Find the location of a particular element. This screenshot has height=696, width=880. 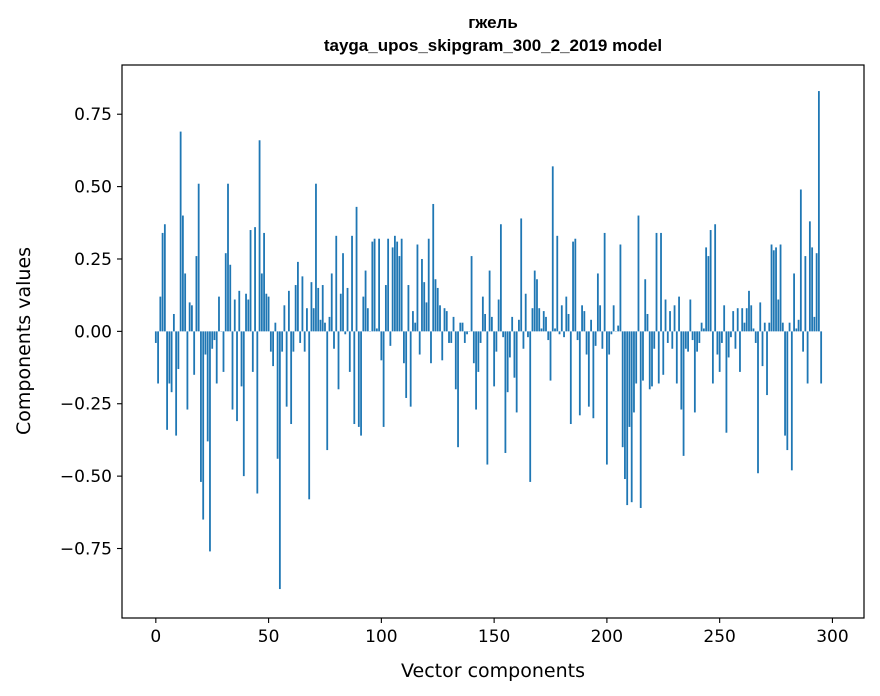

x-tick-label: 0 is located at coordinates (155, 637).